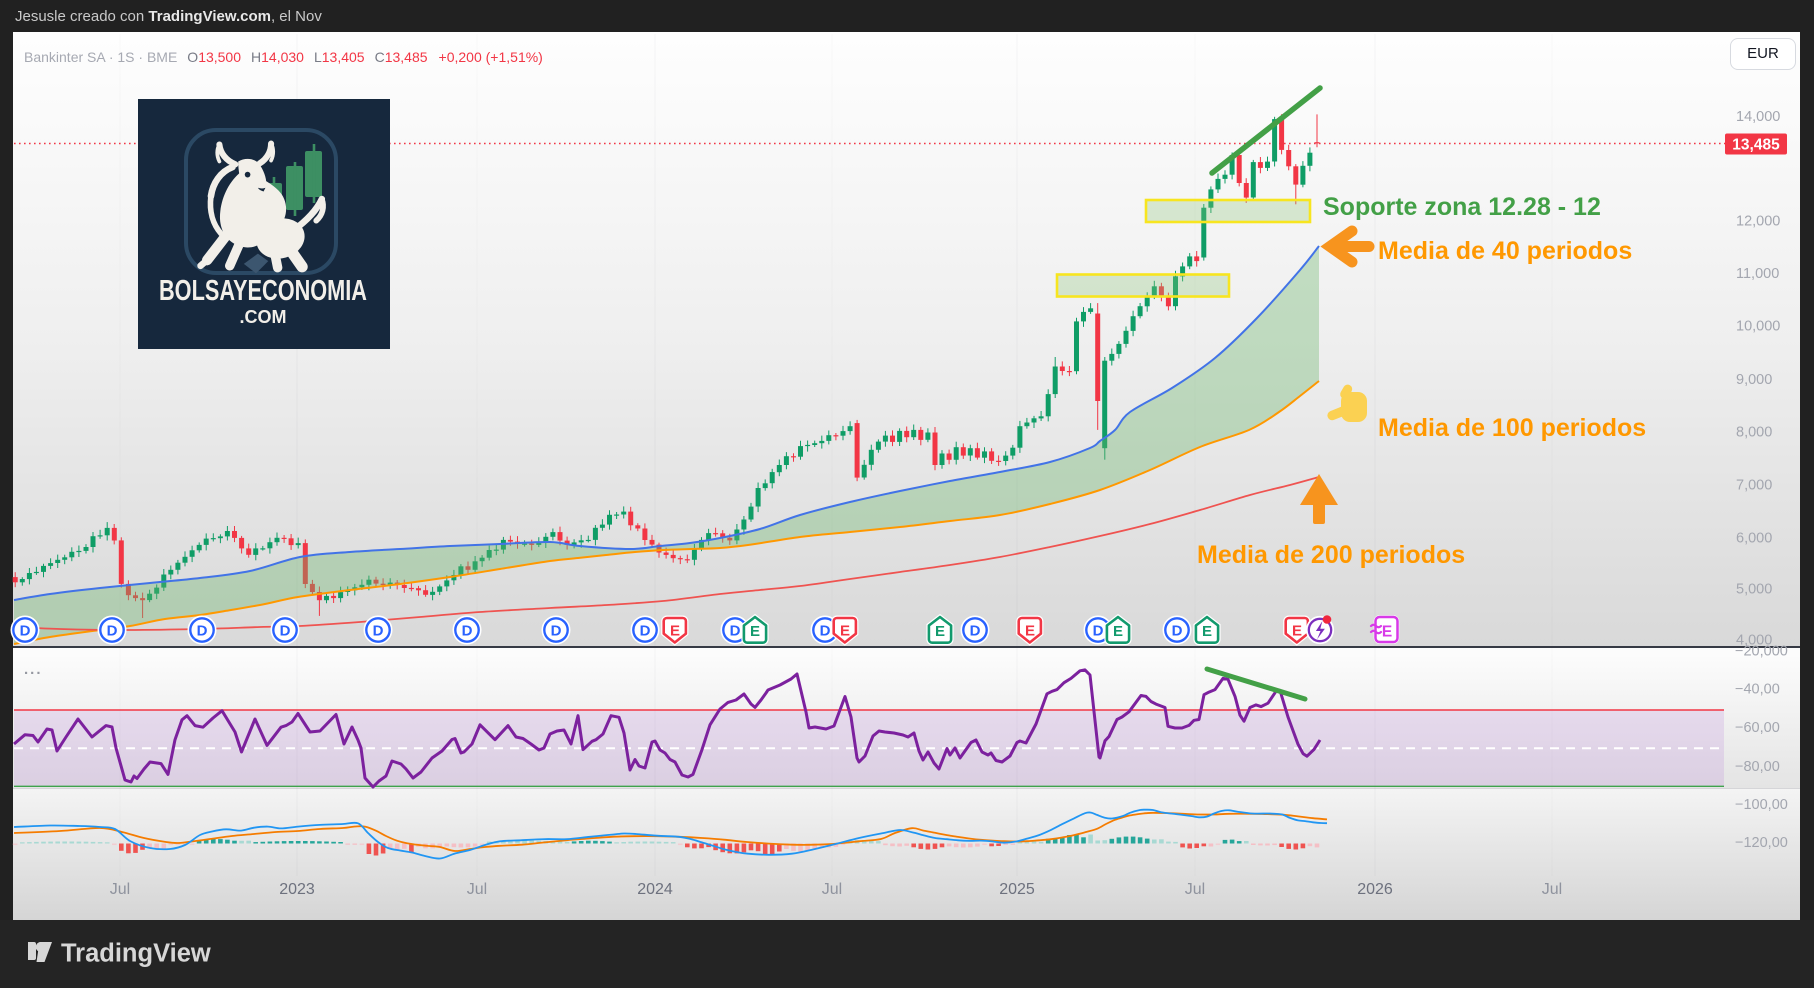  What do you see at coordinates (655, 889) in the screenshot?
I see `svg-text: 2024` at bounding box center [655, 889].